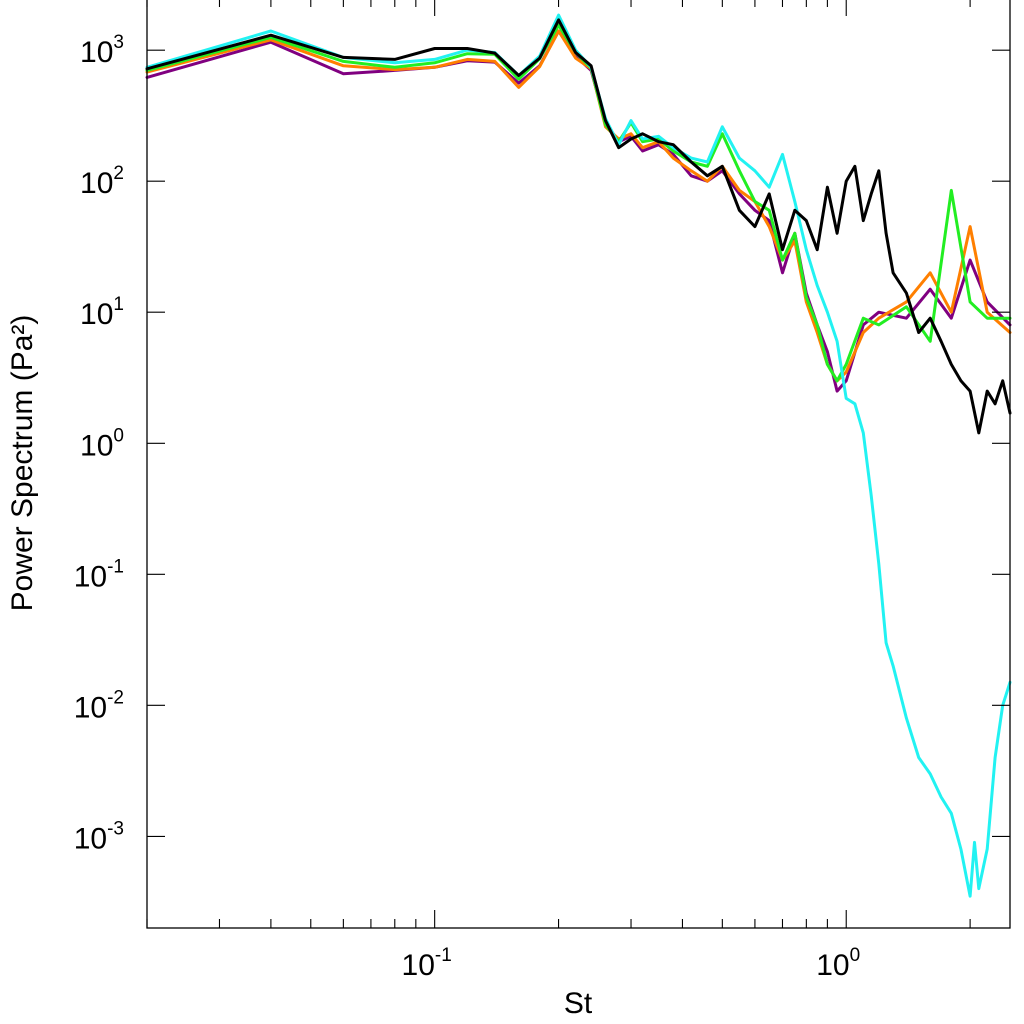  I want to click on x-tick-label: 10⁻¹, so click(427, 963).